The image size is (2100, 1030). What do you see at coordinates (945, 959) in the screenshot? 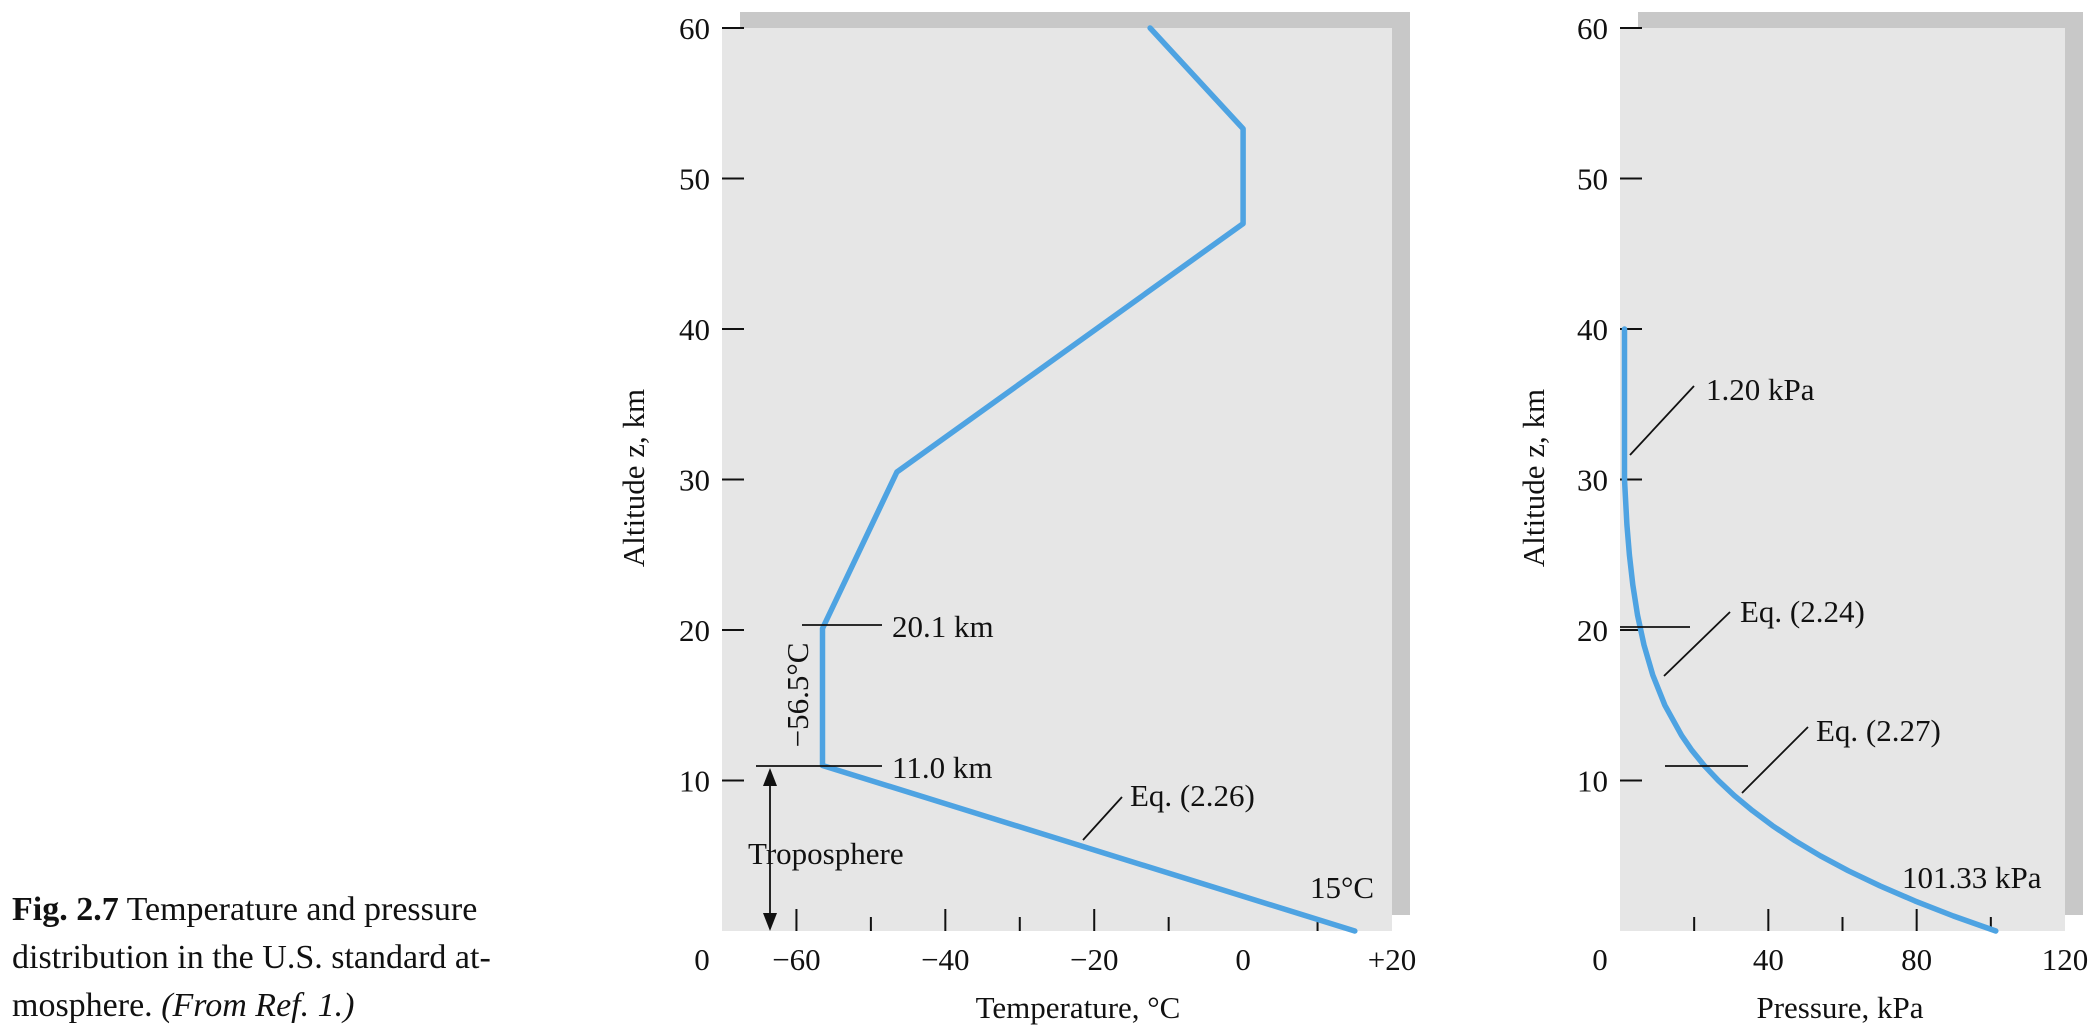
I see `x-tick-label: −40` at bounding box center [945, 959].